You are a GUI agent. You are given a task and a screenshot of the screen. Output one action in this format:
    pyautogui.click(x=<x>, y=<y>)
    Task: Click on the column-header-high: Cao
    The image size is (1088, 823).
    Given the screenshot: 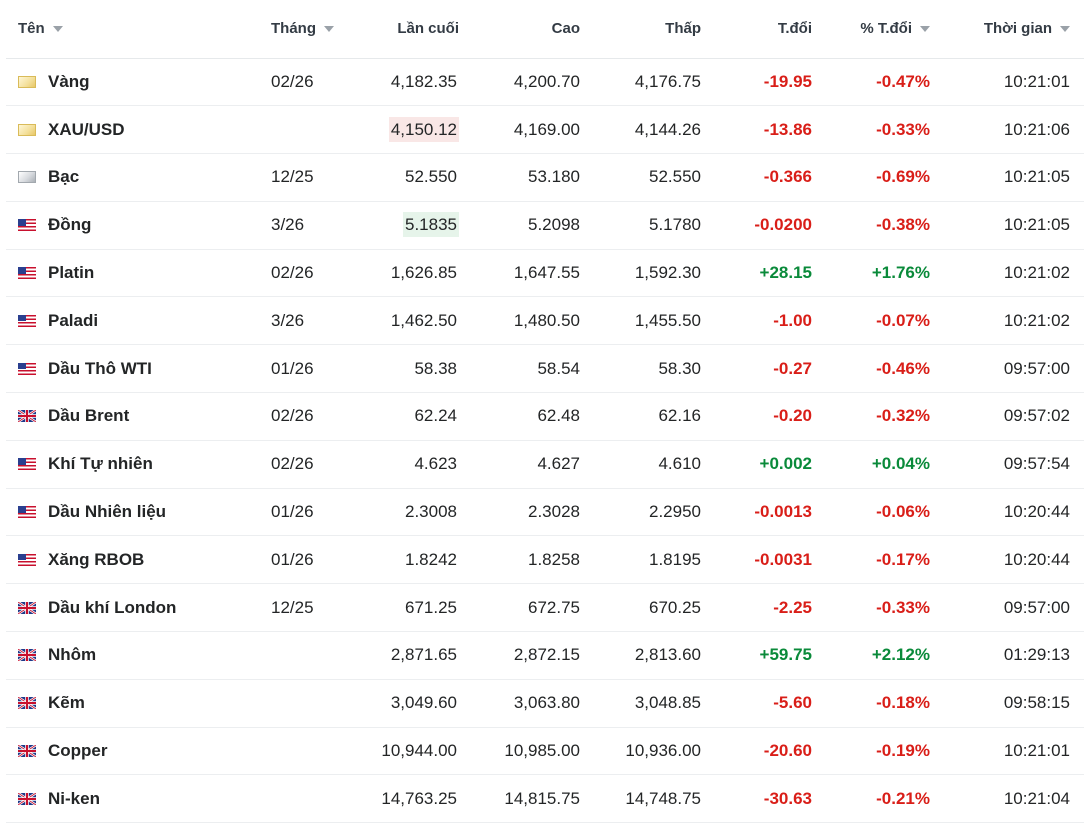 What is the action you would take?
    pyautogui.click(x=533, y=29)
    